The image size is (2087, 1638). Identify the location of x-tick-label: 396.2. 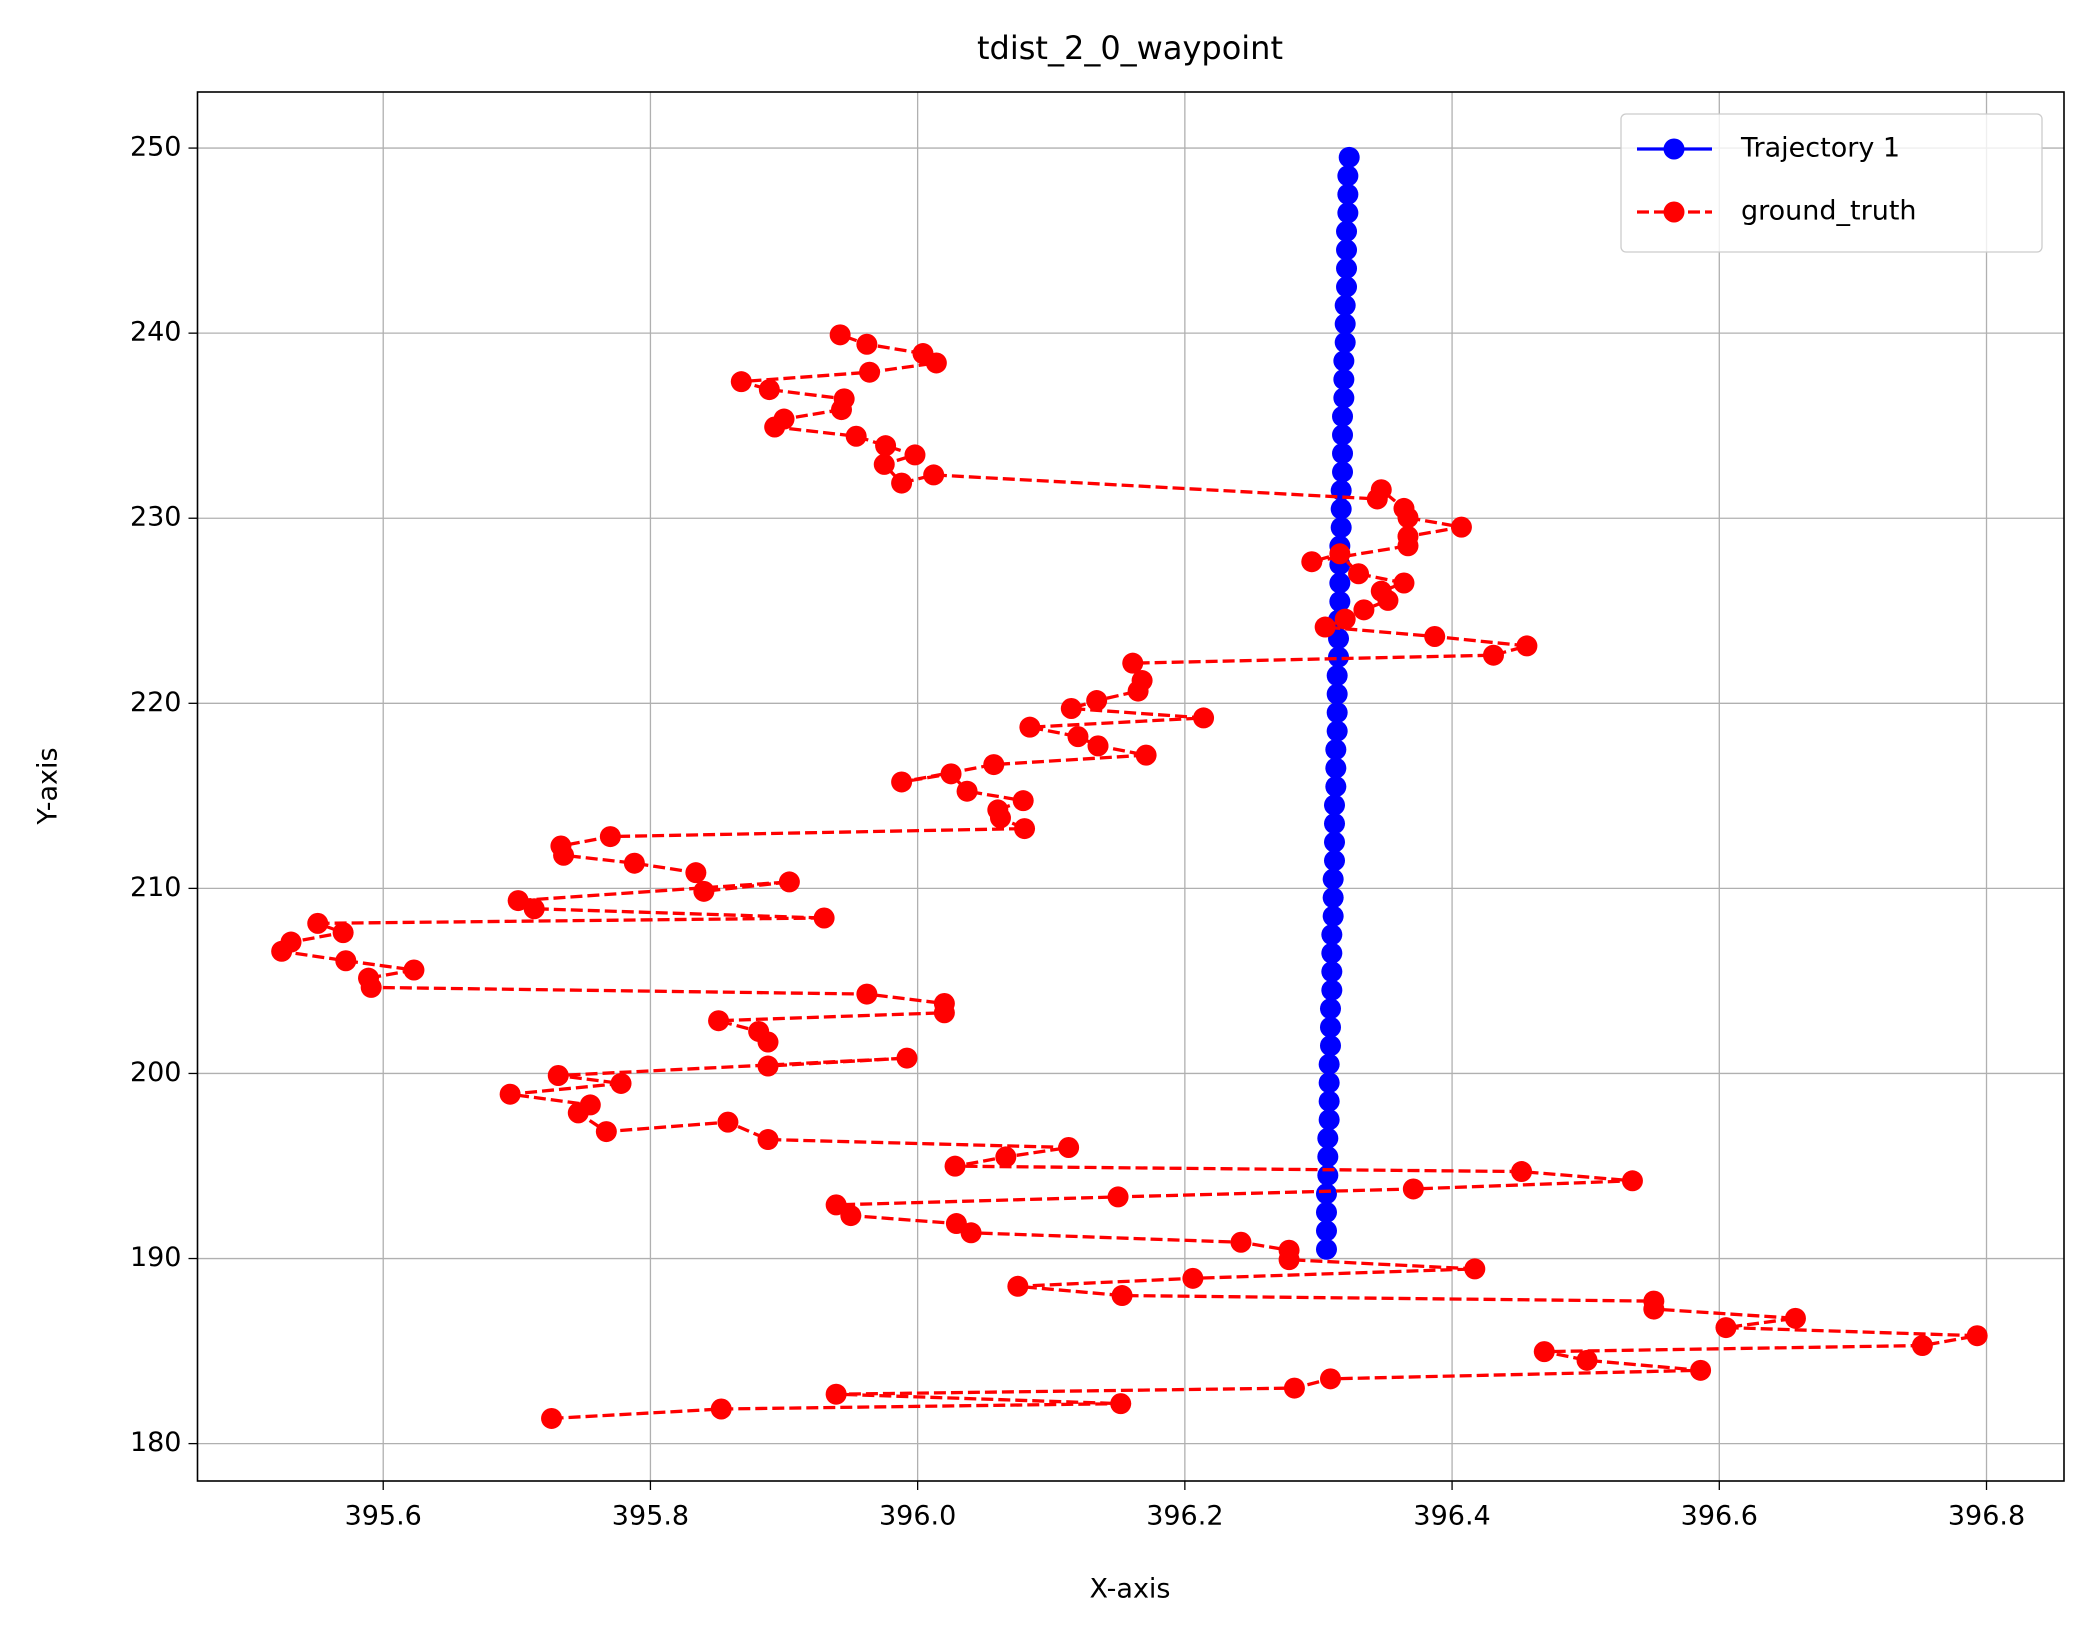
(1184, 1516).